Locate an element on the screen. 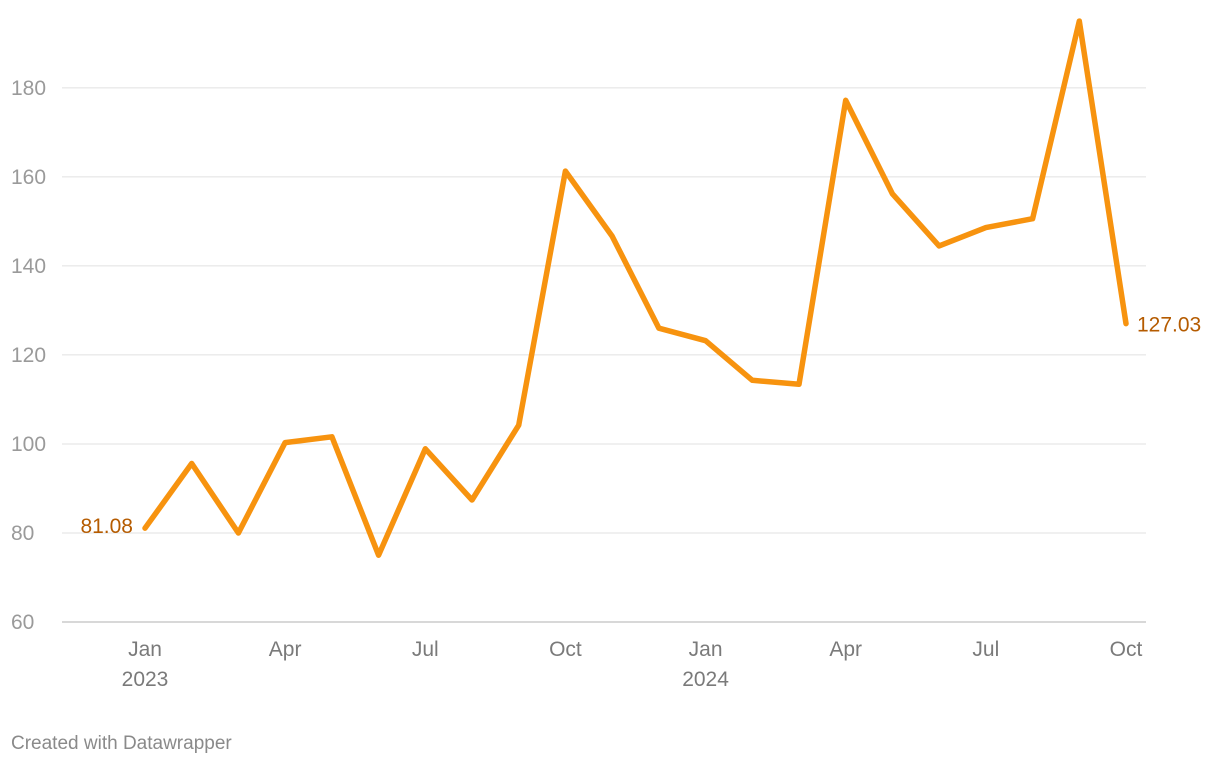 The width and height of the screenshot is (1220, 768). y-tick-label: 140 is located at coordinates (28, 266).